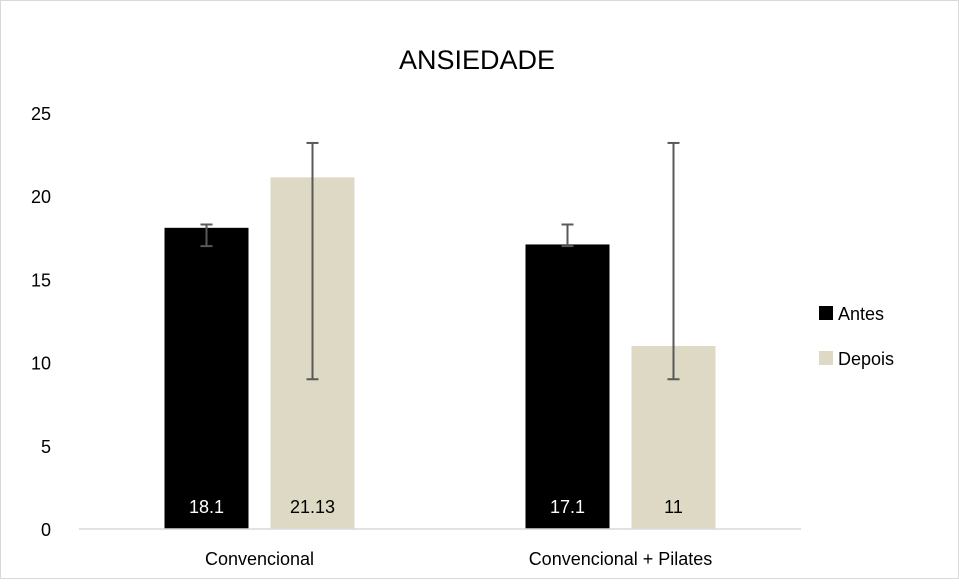 This screenshot has width=959, height=585. Describe the element at coordinates (46, 530) in the screenshot. I see `y-tick-label: 0` at that location.